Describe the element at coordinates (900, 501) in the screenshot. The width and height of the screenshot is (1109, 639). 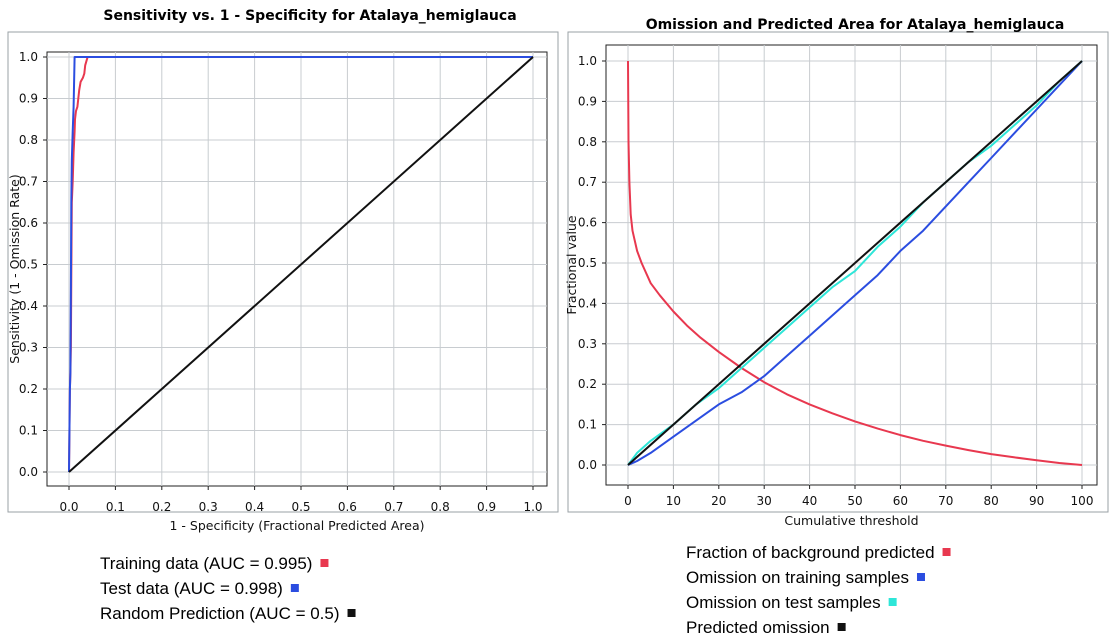
I see `x-tick-label: 60` at that location.